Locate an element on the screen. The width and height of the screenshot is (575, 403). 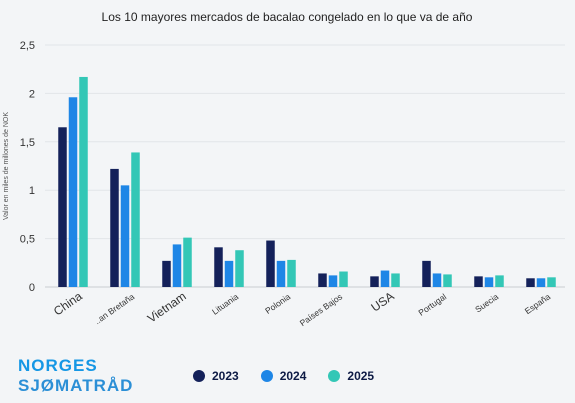
legend-item-2024: 2024 is located at coordinates (283, 376).